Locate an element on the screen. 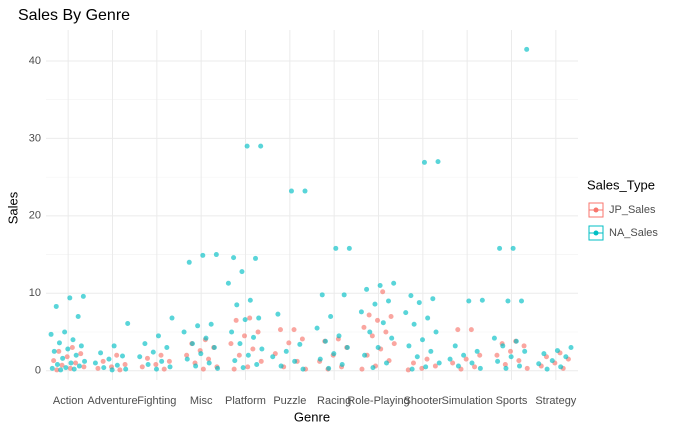  y-tick-label: 10 is located at coordinates (35, 293).